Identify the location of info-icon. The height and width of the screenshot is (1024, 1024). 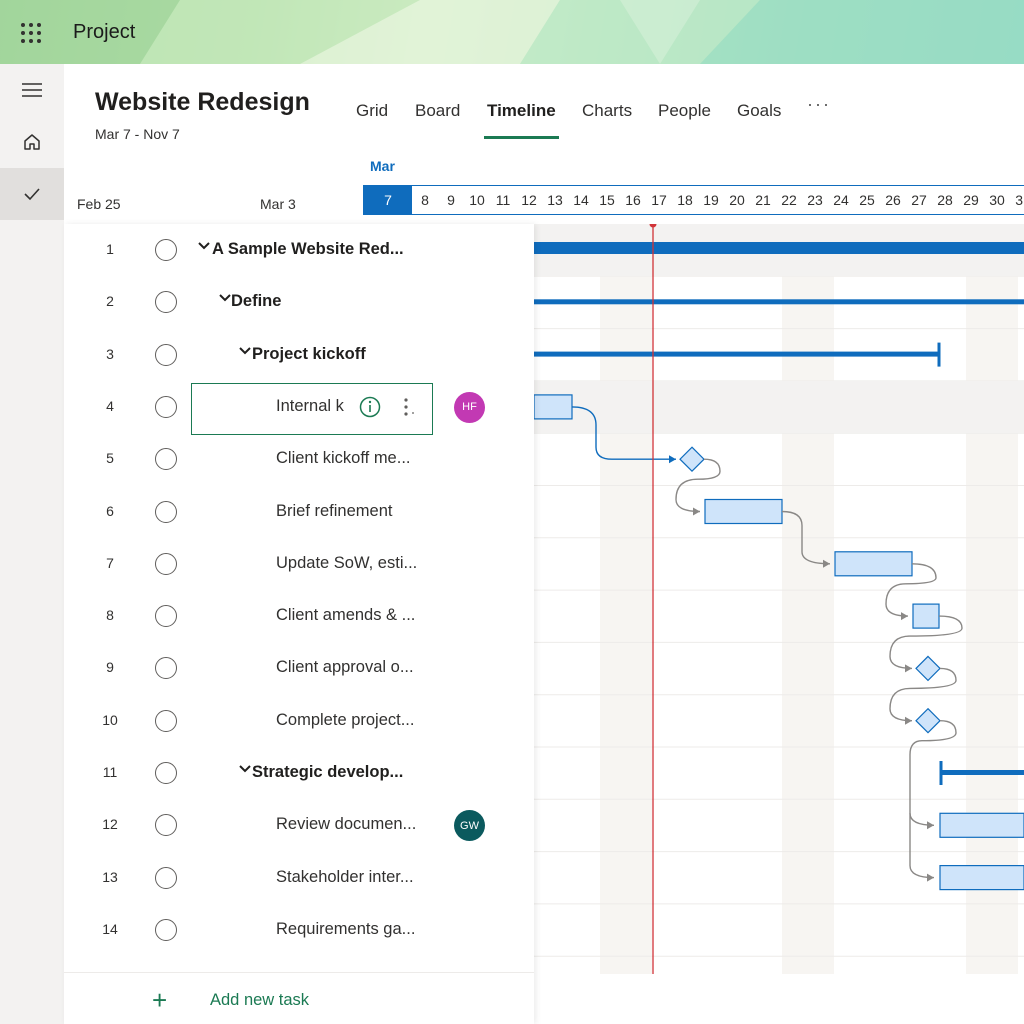
(370, 407).